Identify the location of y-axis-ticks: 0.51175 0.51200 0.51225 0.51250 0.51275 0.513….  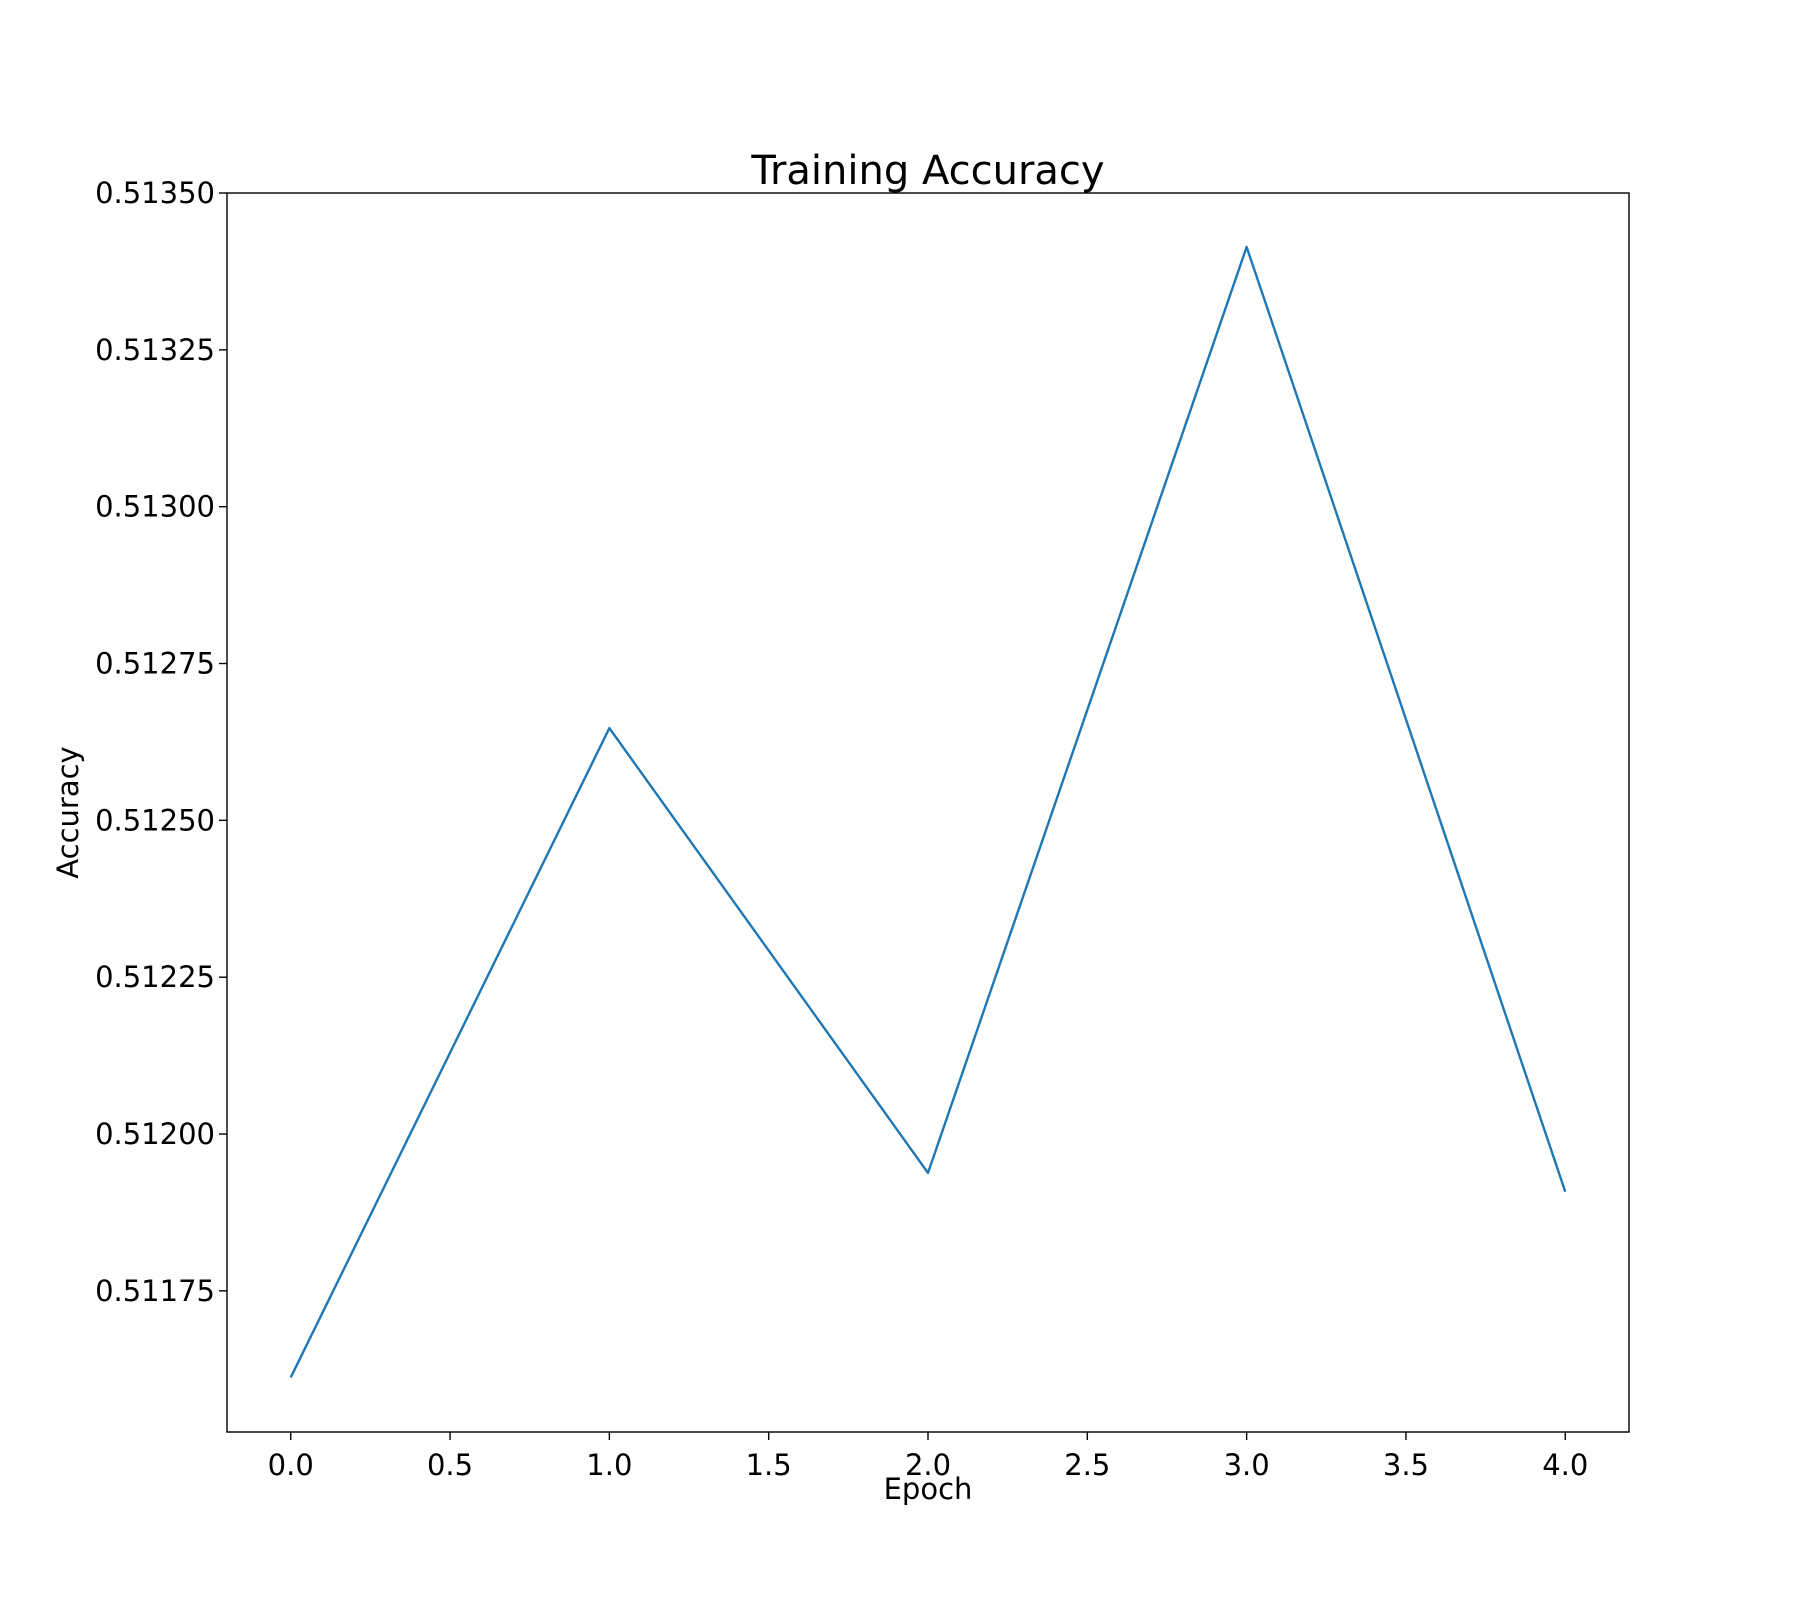
(161, 742).